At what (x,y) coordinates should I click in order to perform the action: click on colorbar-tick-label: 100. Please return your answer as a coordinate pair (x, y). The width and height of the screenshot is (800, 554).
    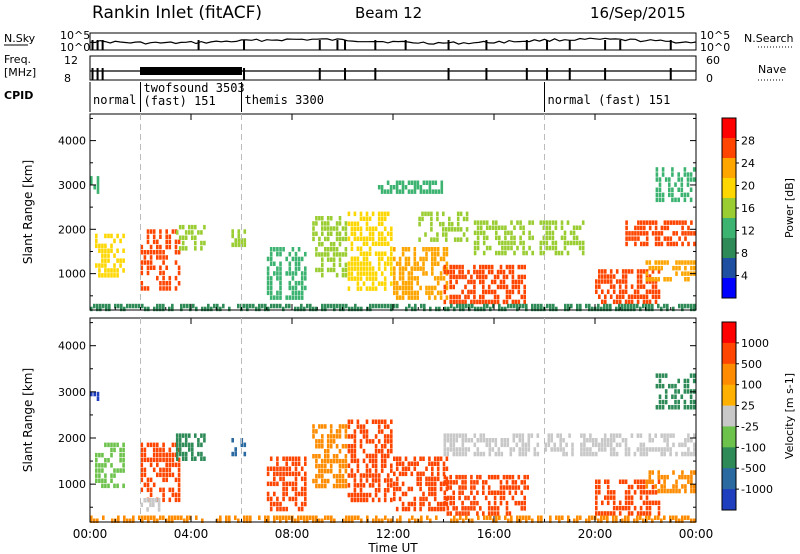
    Looking at the image, I should click on (751, 385).